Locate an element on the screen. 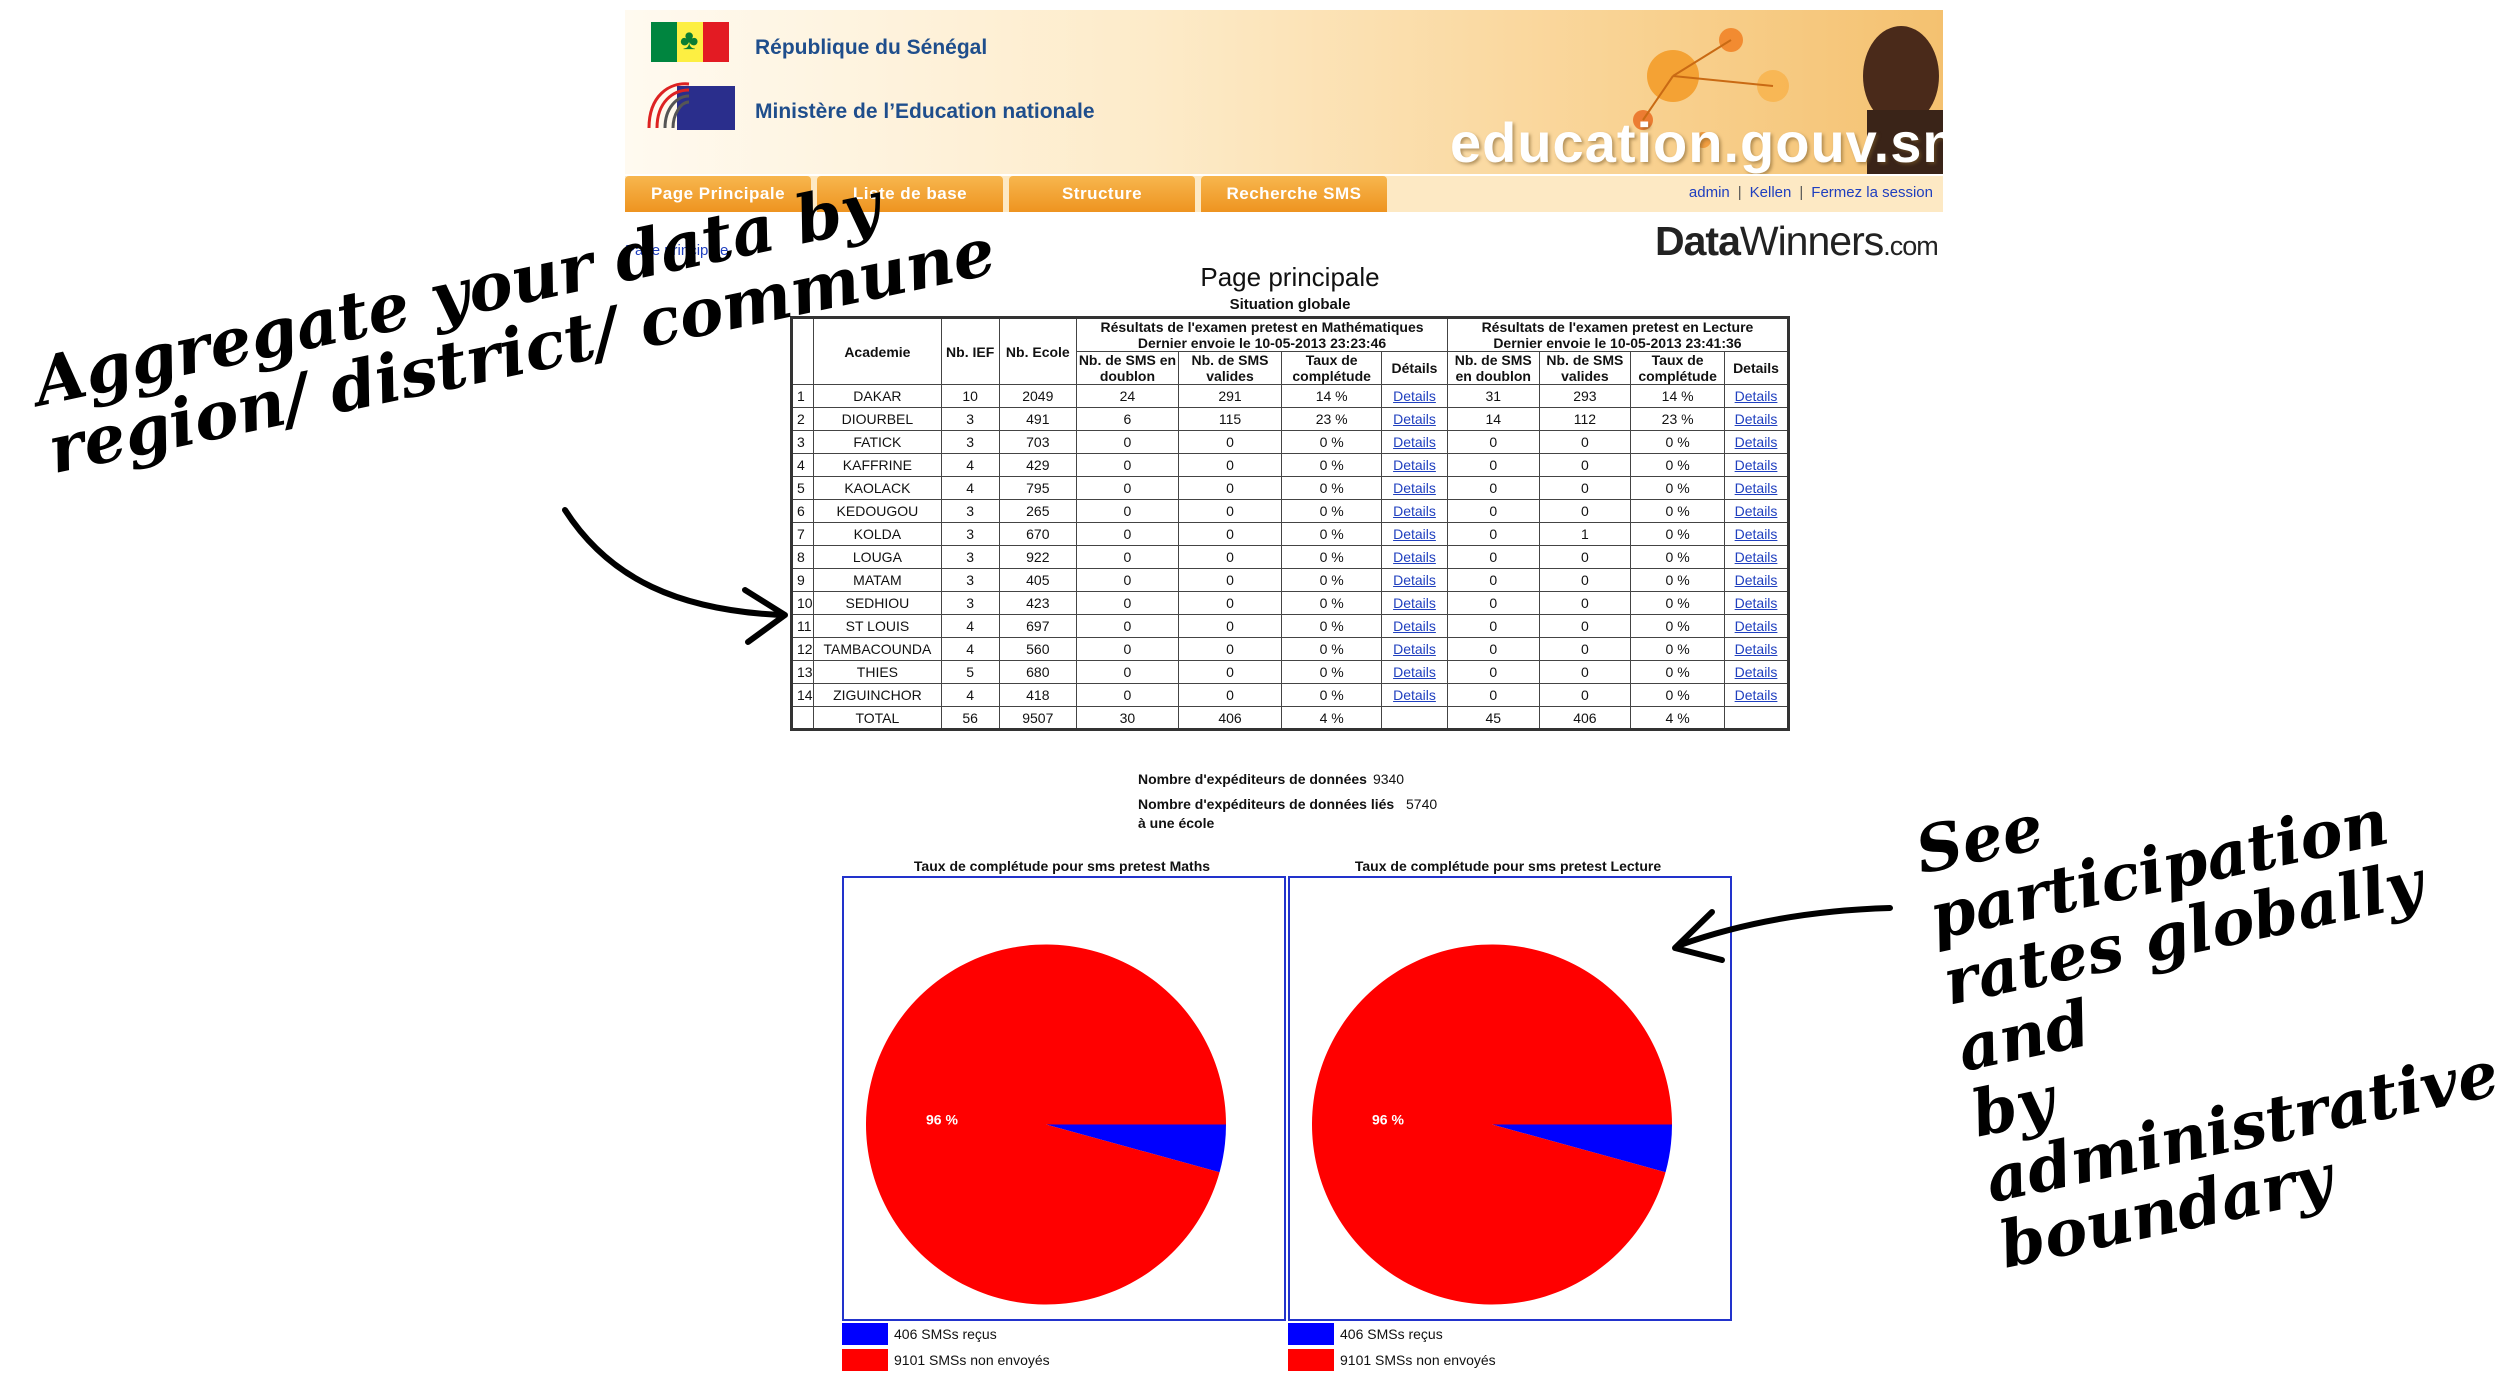 This screenshot has width=2500, height=1375. lecture-sms-doublon-cell: 31 is located at coordinates (1493, 396).